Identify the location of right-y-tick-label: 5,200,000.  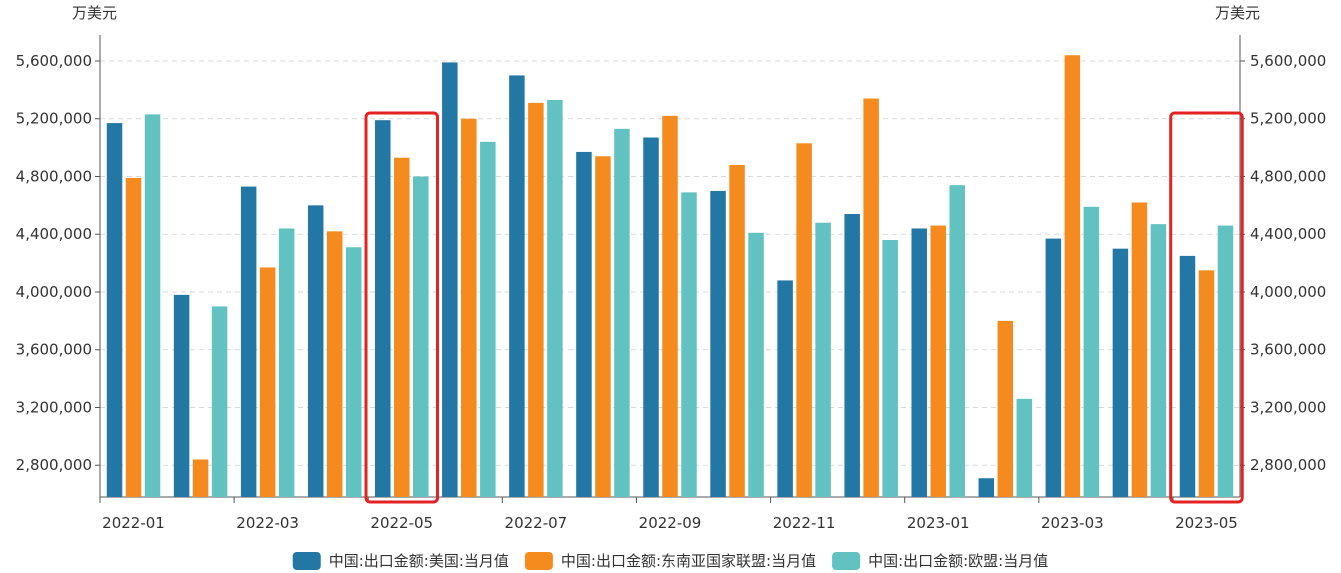
(1288, 119).